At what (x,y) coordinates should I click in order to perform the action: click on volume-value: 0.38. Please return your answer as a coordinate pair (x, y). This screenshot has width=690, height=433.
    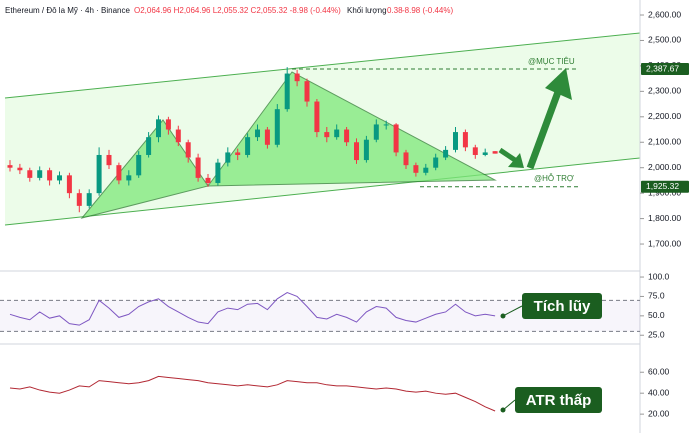
    Looking at the image, I should click on (395, 10).